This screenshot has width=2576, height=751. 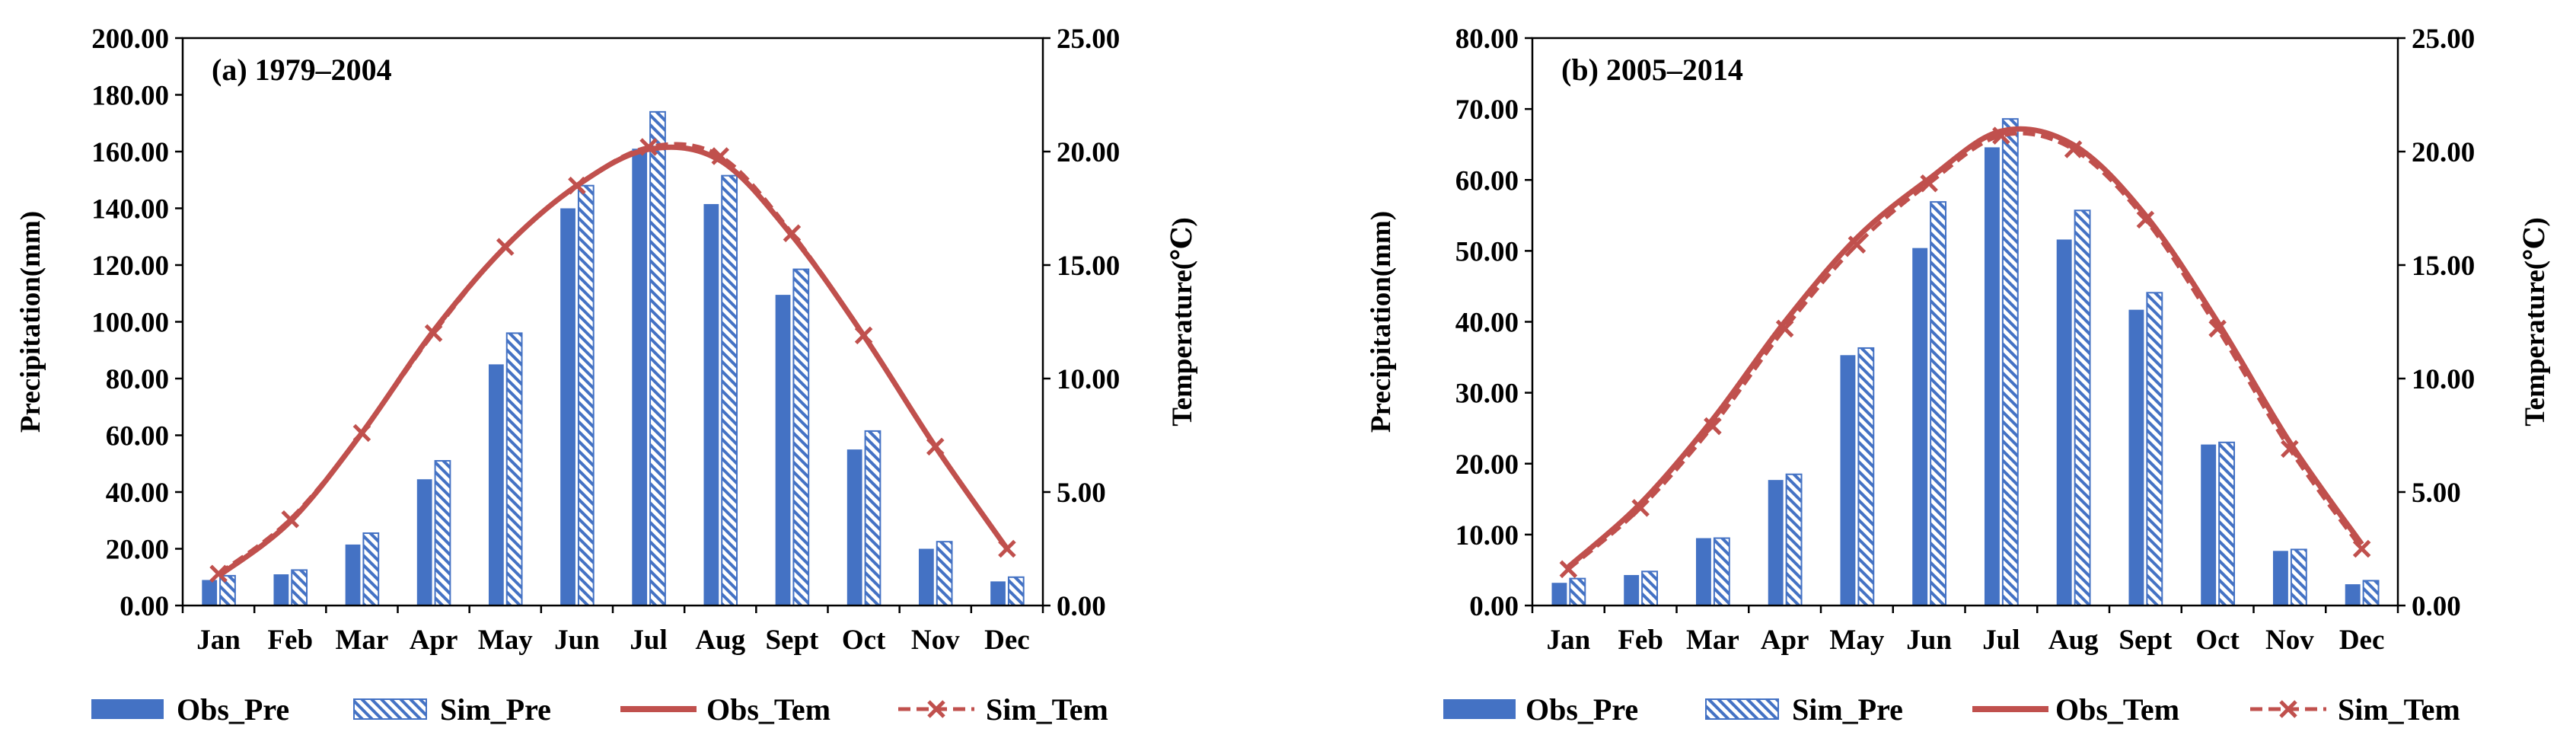 What do you see at coordinates (1494, 606) in the screenshot?
I see `y-tick-label-b: 0.00` at bounding box center [1494, 606].